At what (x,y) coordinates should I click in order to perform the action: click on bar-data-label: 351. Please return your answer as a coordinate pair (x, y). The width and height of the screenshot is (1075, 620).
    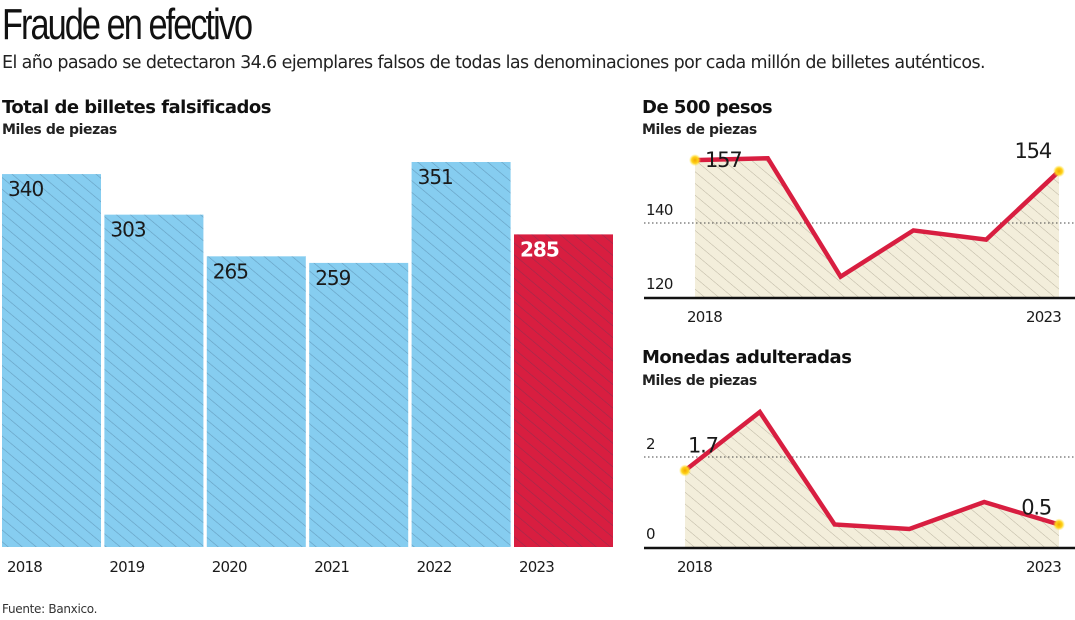
    Looking at the image, I should click on (435, 177).